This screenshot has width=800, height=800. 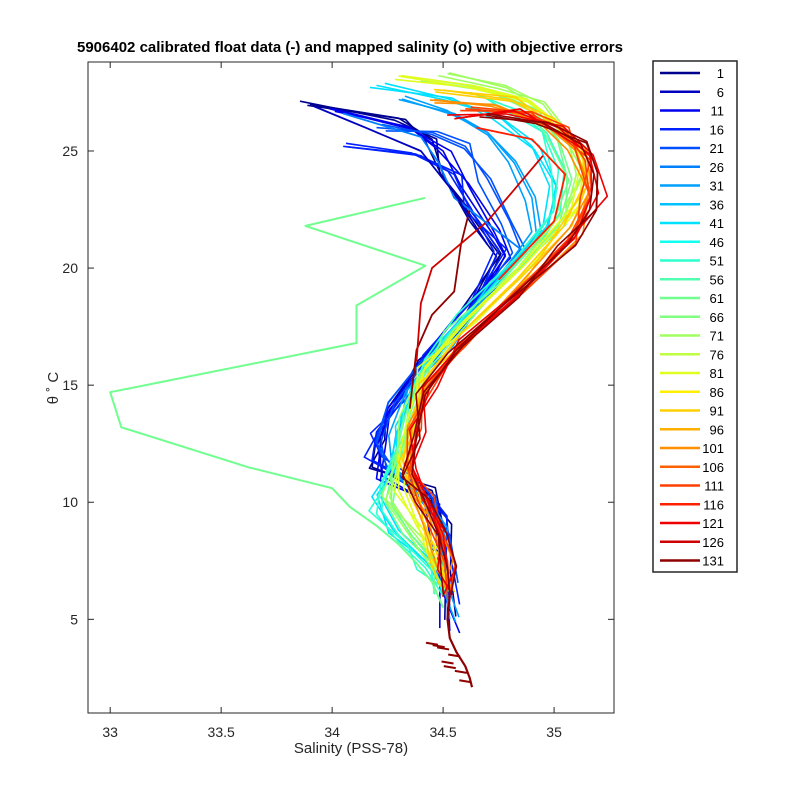 What do you see at coordinates (110, 732) in the screenshot?
I see `x-tick-label: 33` at bounding box center [110, 732].